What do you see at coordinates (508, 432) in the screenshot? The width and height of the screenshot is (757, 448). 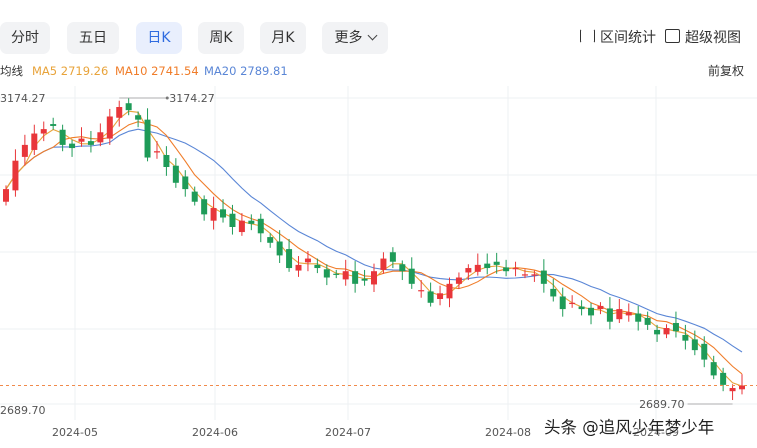 I see `x-tick-label: 2024-08` at bounding box center [508, 432].